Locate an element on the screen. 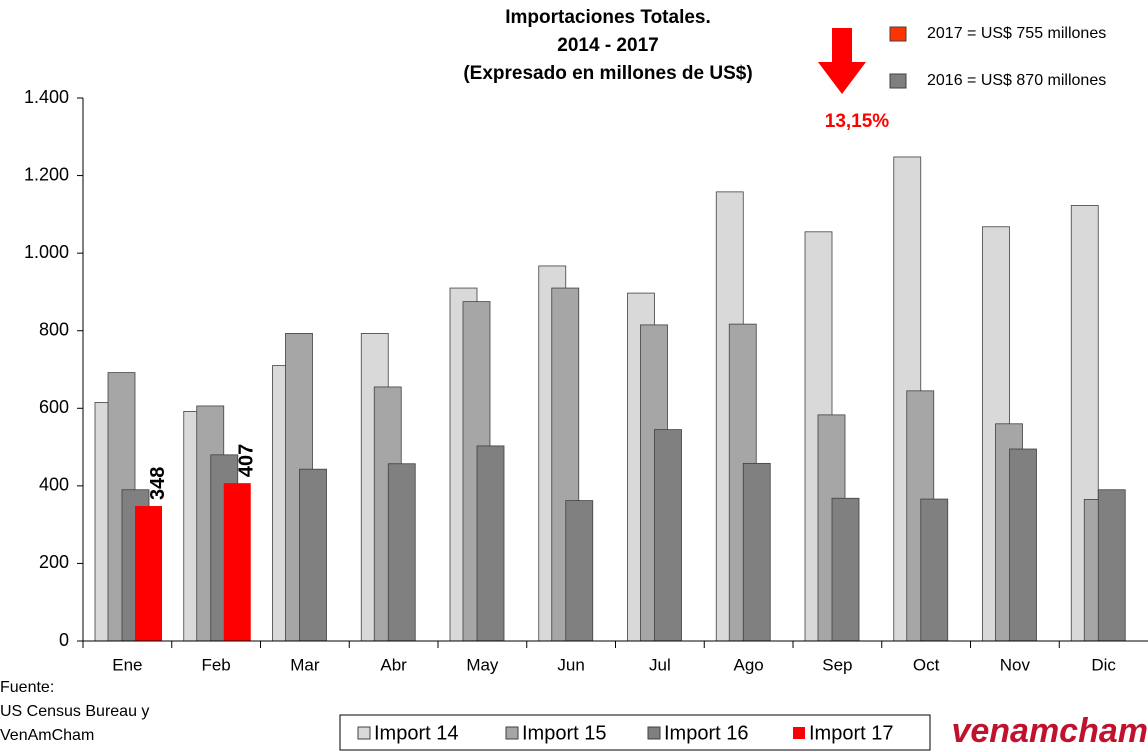 Image resolution: width=1148 pixels, height=752 pixels. x-tick-label: Mar is located at coordinates (305, 664).